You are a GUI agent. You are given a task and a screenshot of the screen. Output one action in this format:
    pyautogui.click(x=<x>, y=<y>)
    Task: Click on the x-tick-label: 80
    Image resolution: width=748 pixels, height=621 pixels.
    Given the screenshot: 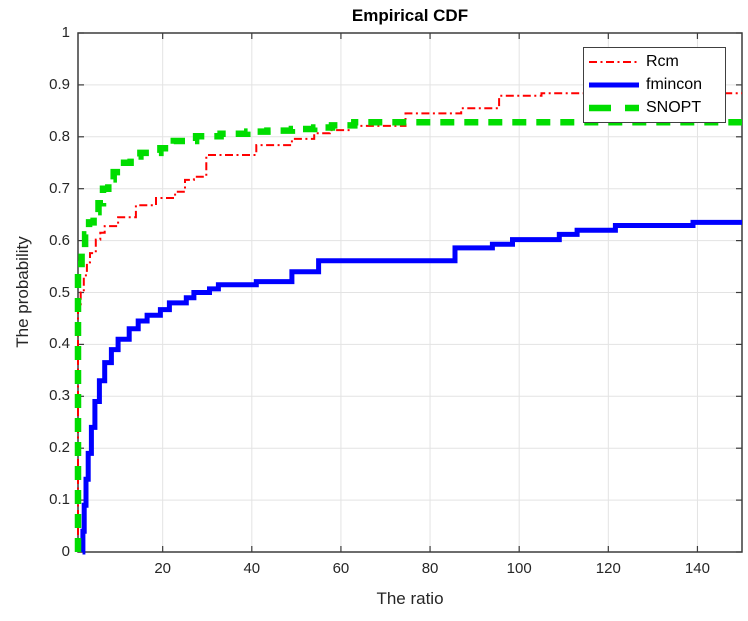 What is the action you would take?
    pyautogui.click(x=430, y=568)
    